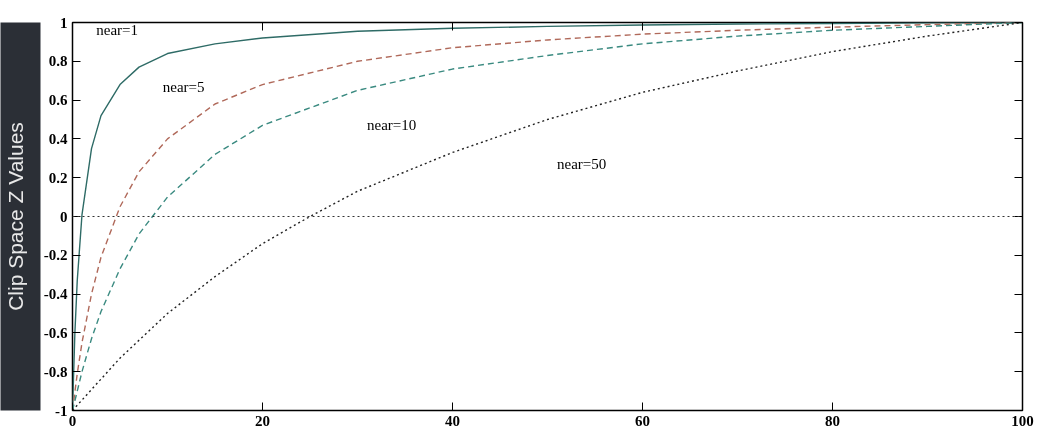  What do you see at coordinates (58, 100) in the screenshot?
I see `y-tick-label: 0.6` at bounding box center [58, 100].